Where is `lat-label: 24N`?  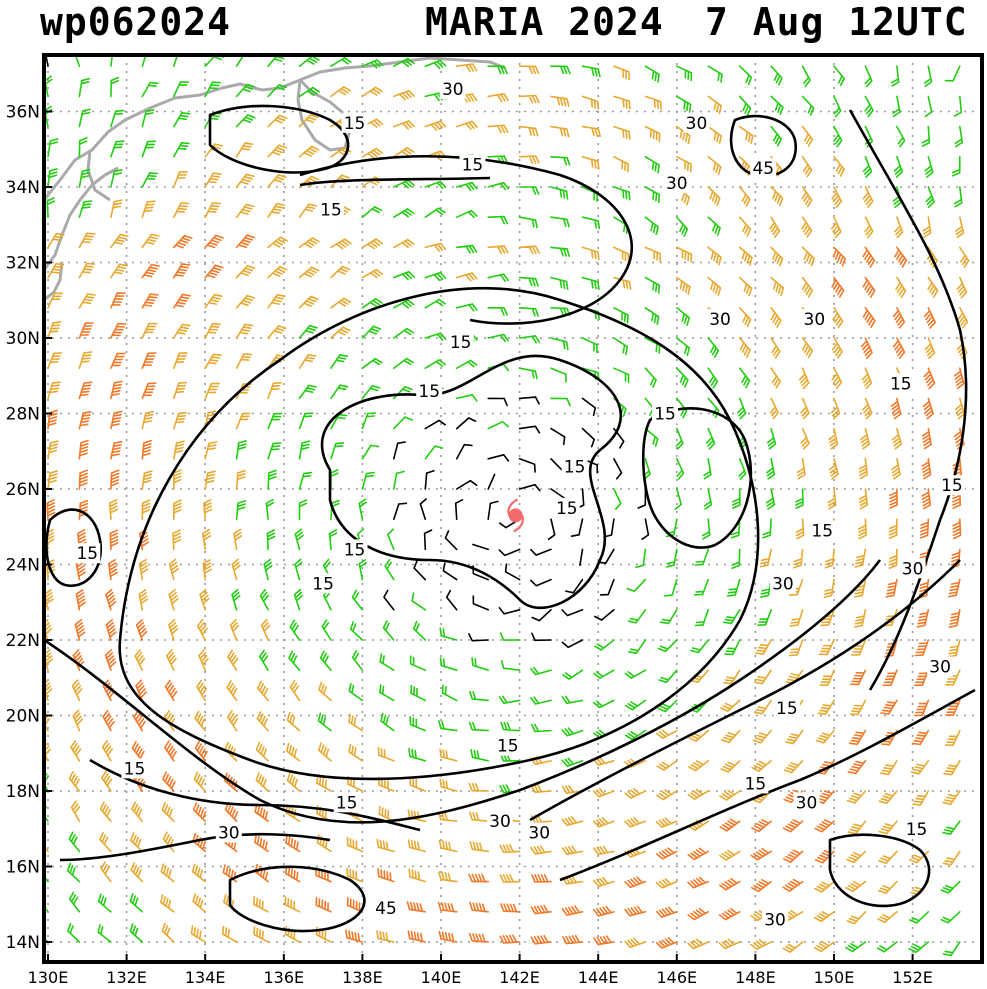
lat-label: 24N is located at coordinates (23, 566).